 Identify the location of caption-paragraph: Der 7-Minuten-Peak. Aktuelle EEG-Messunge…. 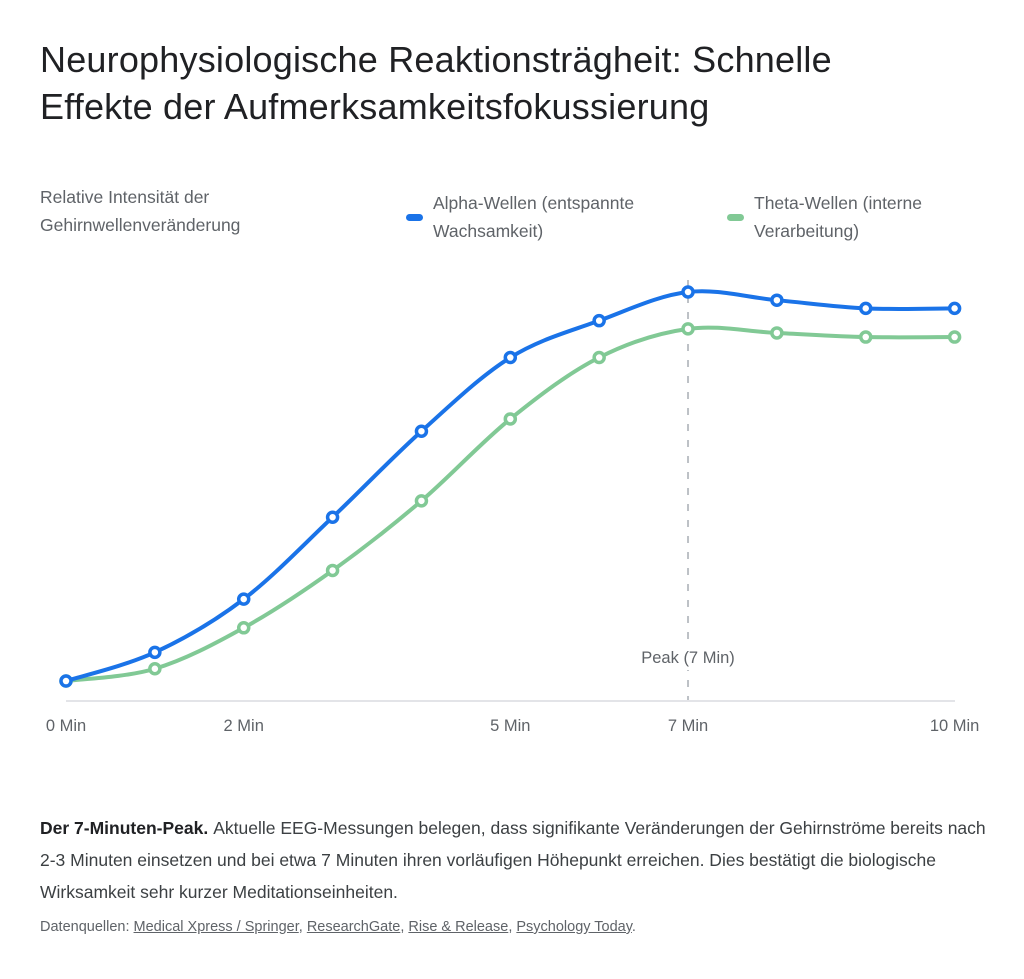
(515, 860).